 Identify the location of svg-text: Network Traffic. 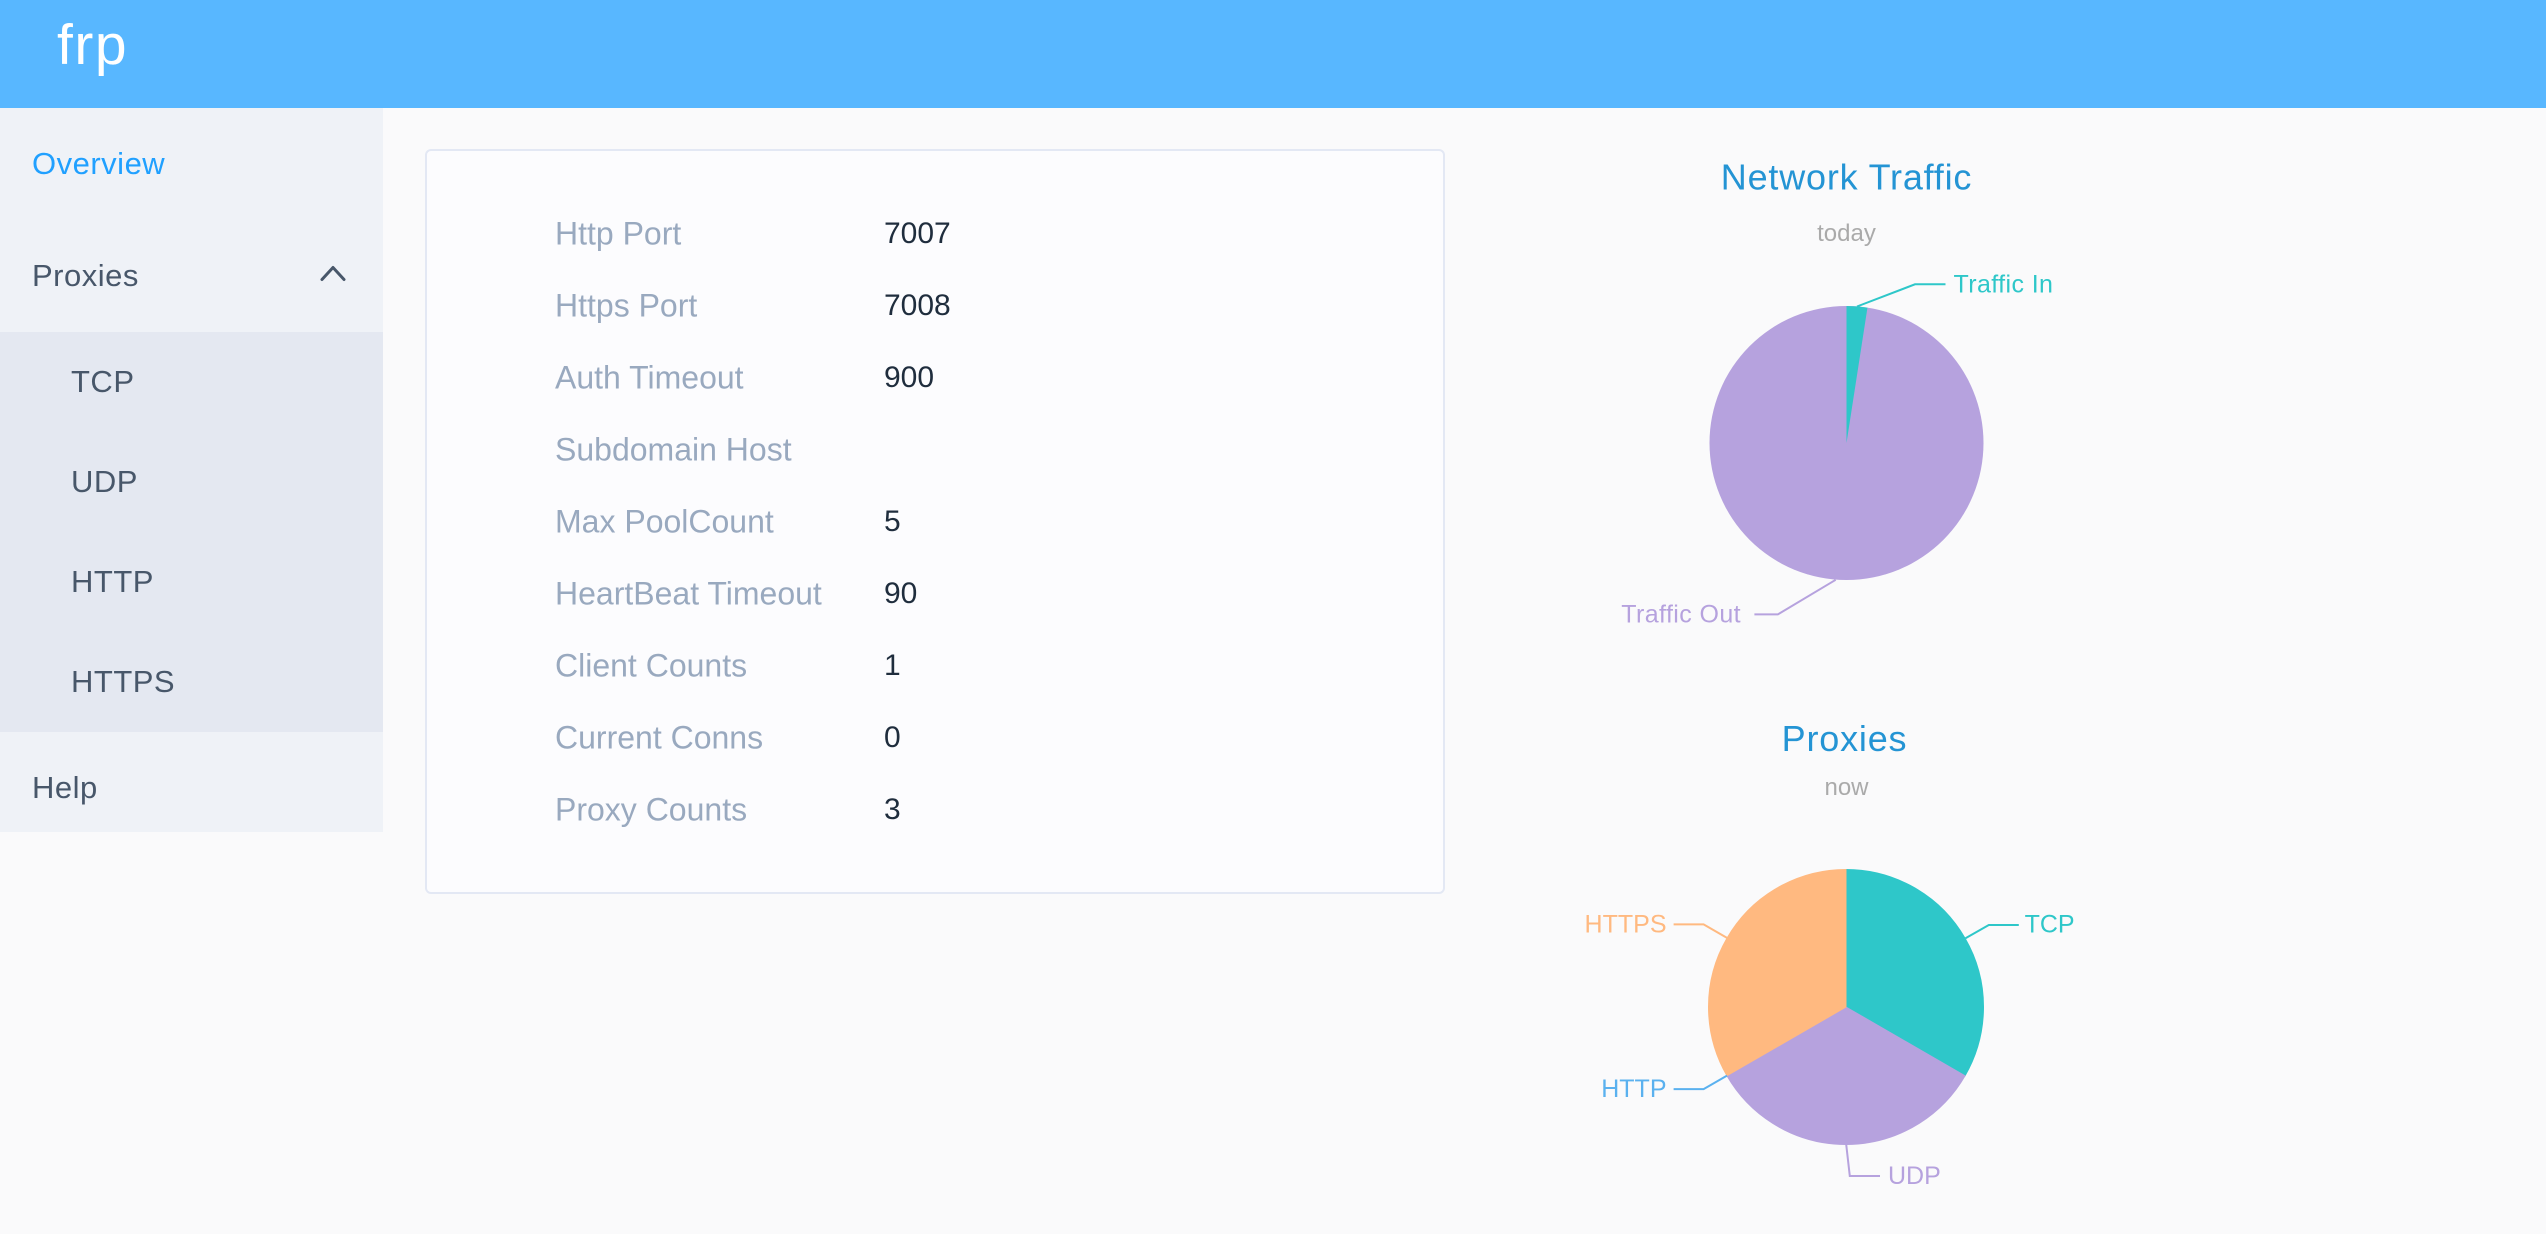
(1846, 177).